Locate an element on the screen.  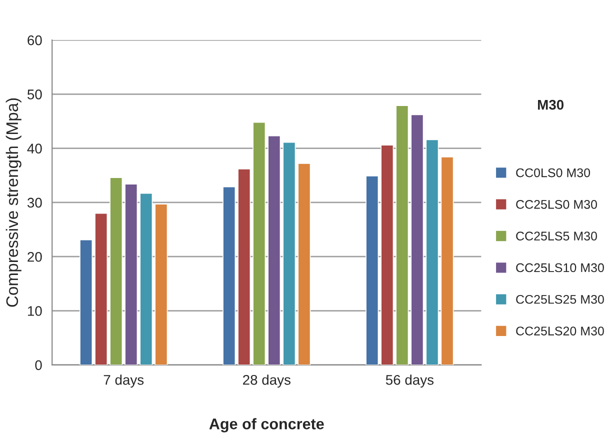
y-tick-label: 30 is located at coordinates (34, 203).